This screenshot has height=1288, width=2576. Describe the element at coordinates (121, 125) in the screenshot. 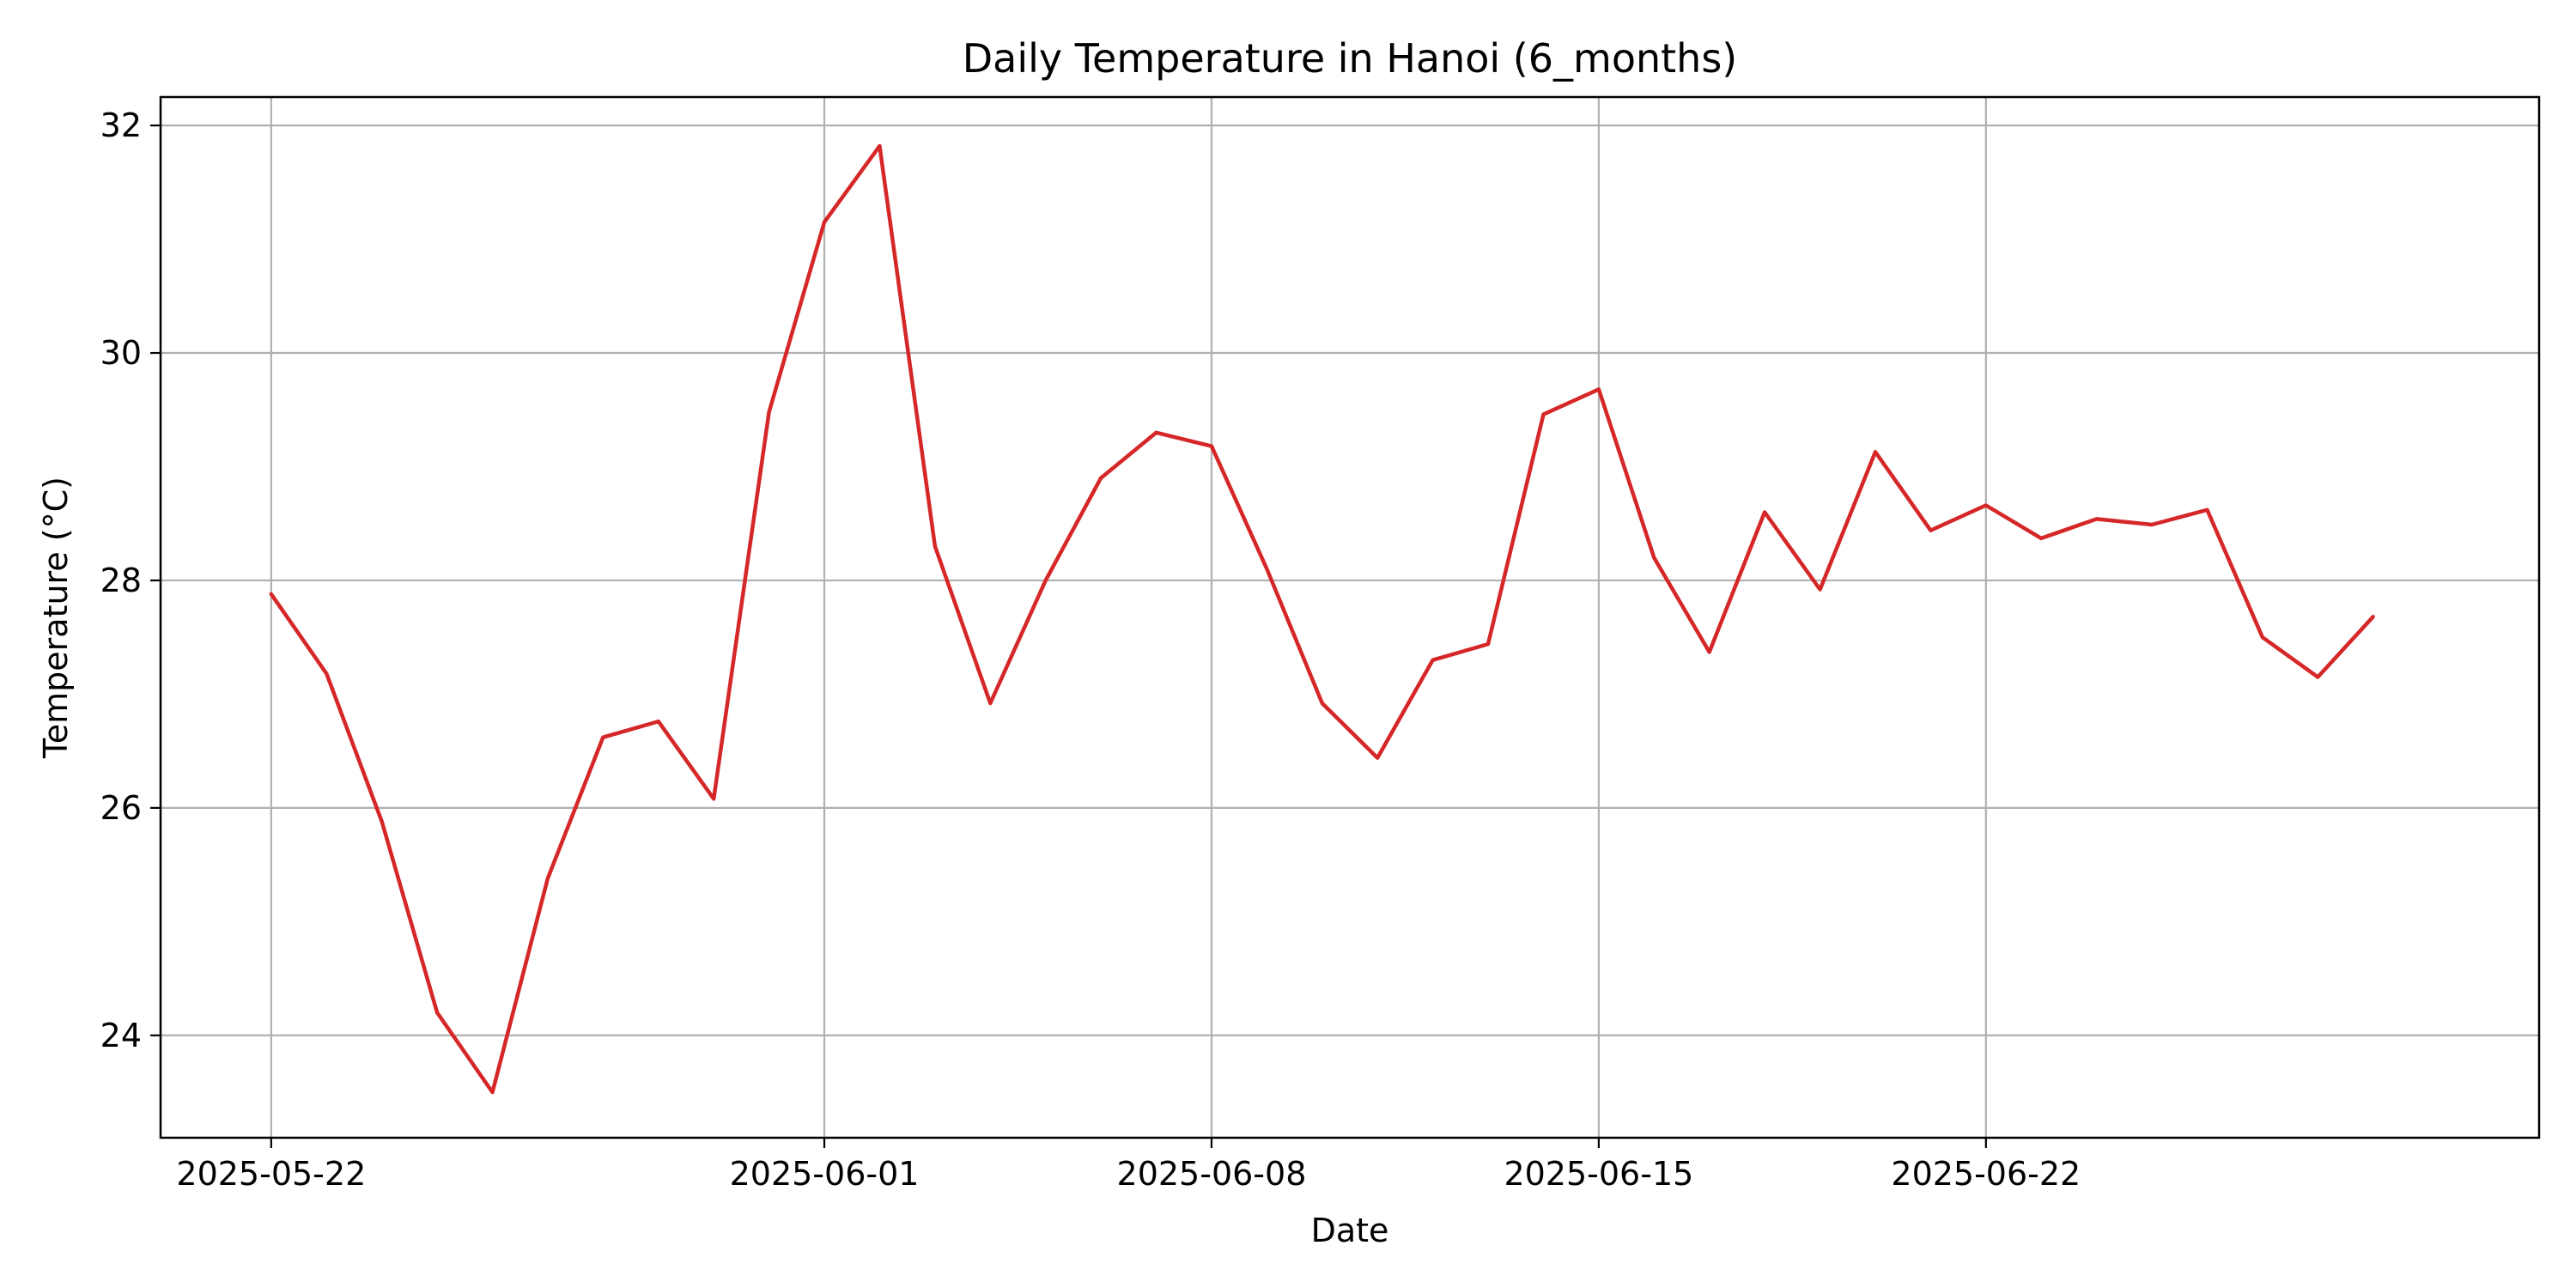

I see `y-tick-label: 32` at that location.